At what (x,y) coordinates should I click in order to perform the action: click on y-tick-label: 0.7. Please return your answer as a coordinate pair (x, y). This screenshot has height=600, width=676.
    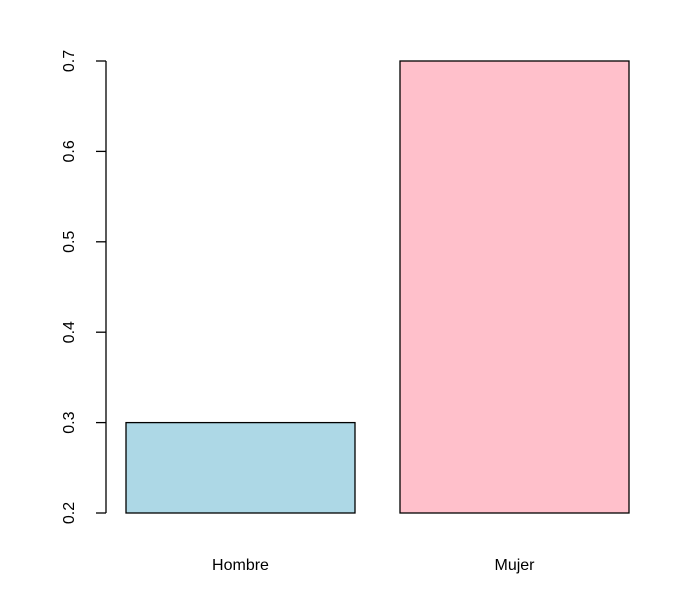
    Looking at the image, I should click on (69, 61).